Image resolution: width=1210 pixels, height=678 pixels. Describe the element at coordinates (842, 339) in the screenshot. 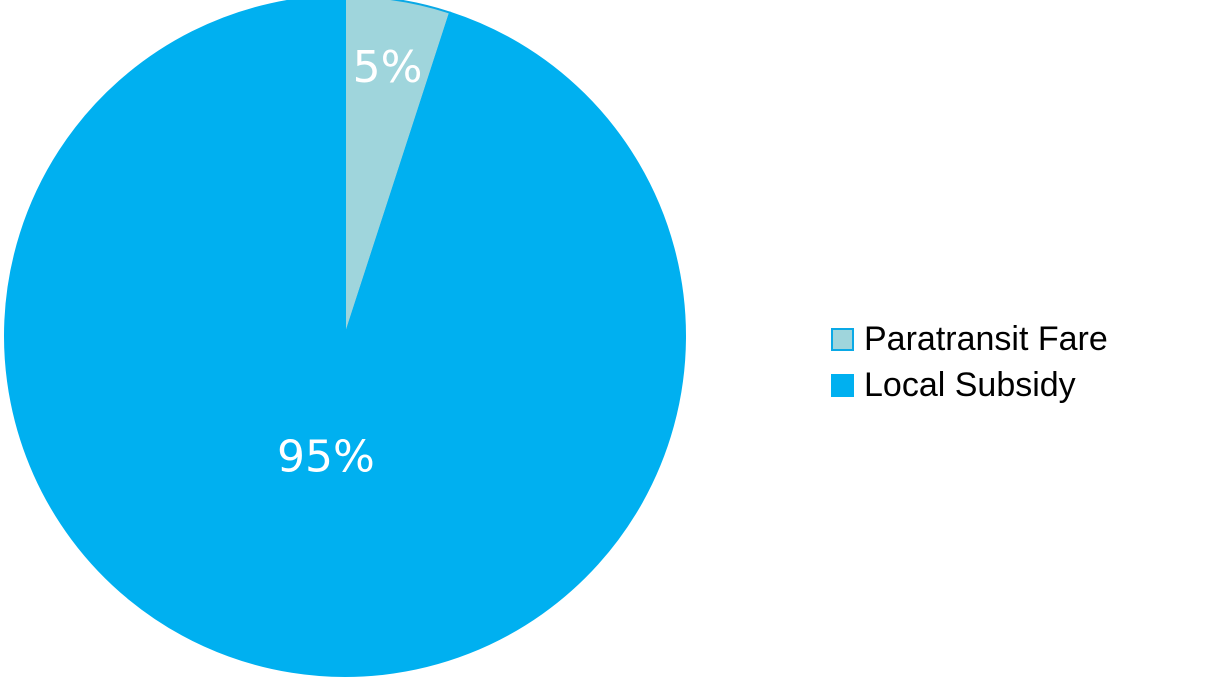

I see `legend-swatch-paratransit-fare` at that location.